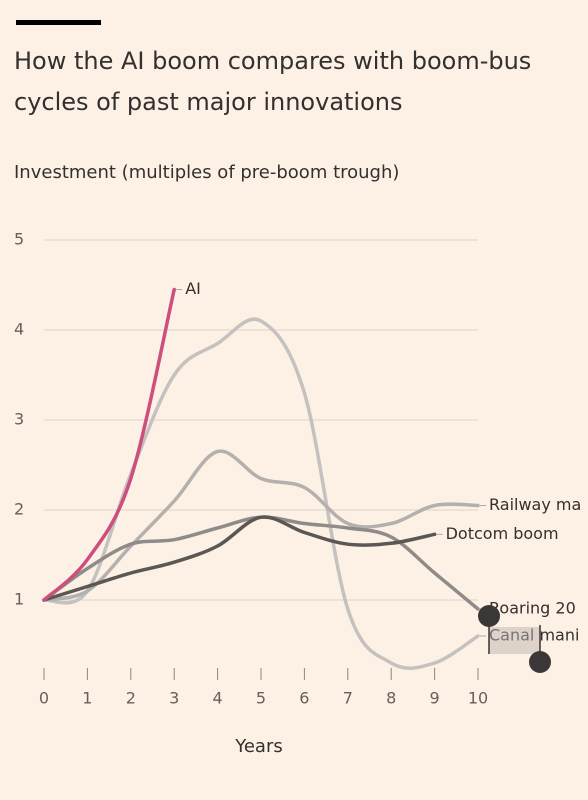  What do you see at coordinates (19, 599) in the screenshot?
I see `y-tick-label: 1` at bounding box center [19, 599].